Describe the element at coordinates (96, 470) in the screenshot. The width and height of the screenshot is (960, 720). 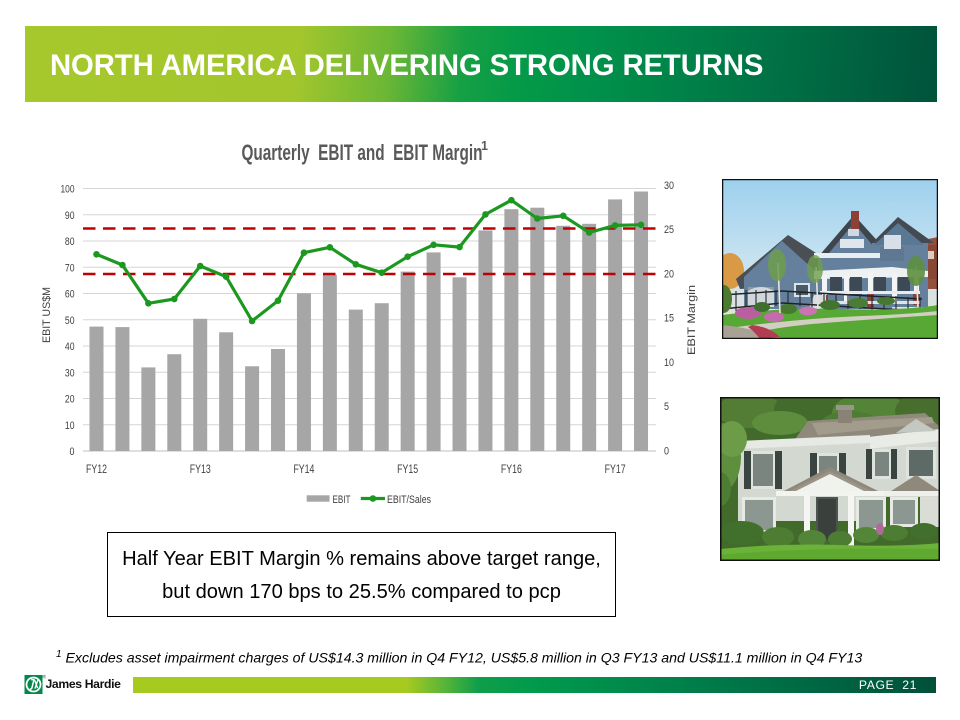
I see `svg-text: FY12` at that location.